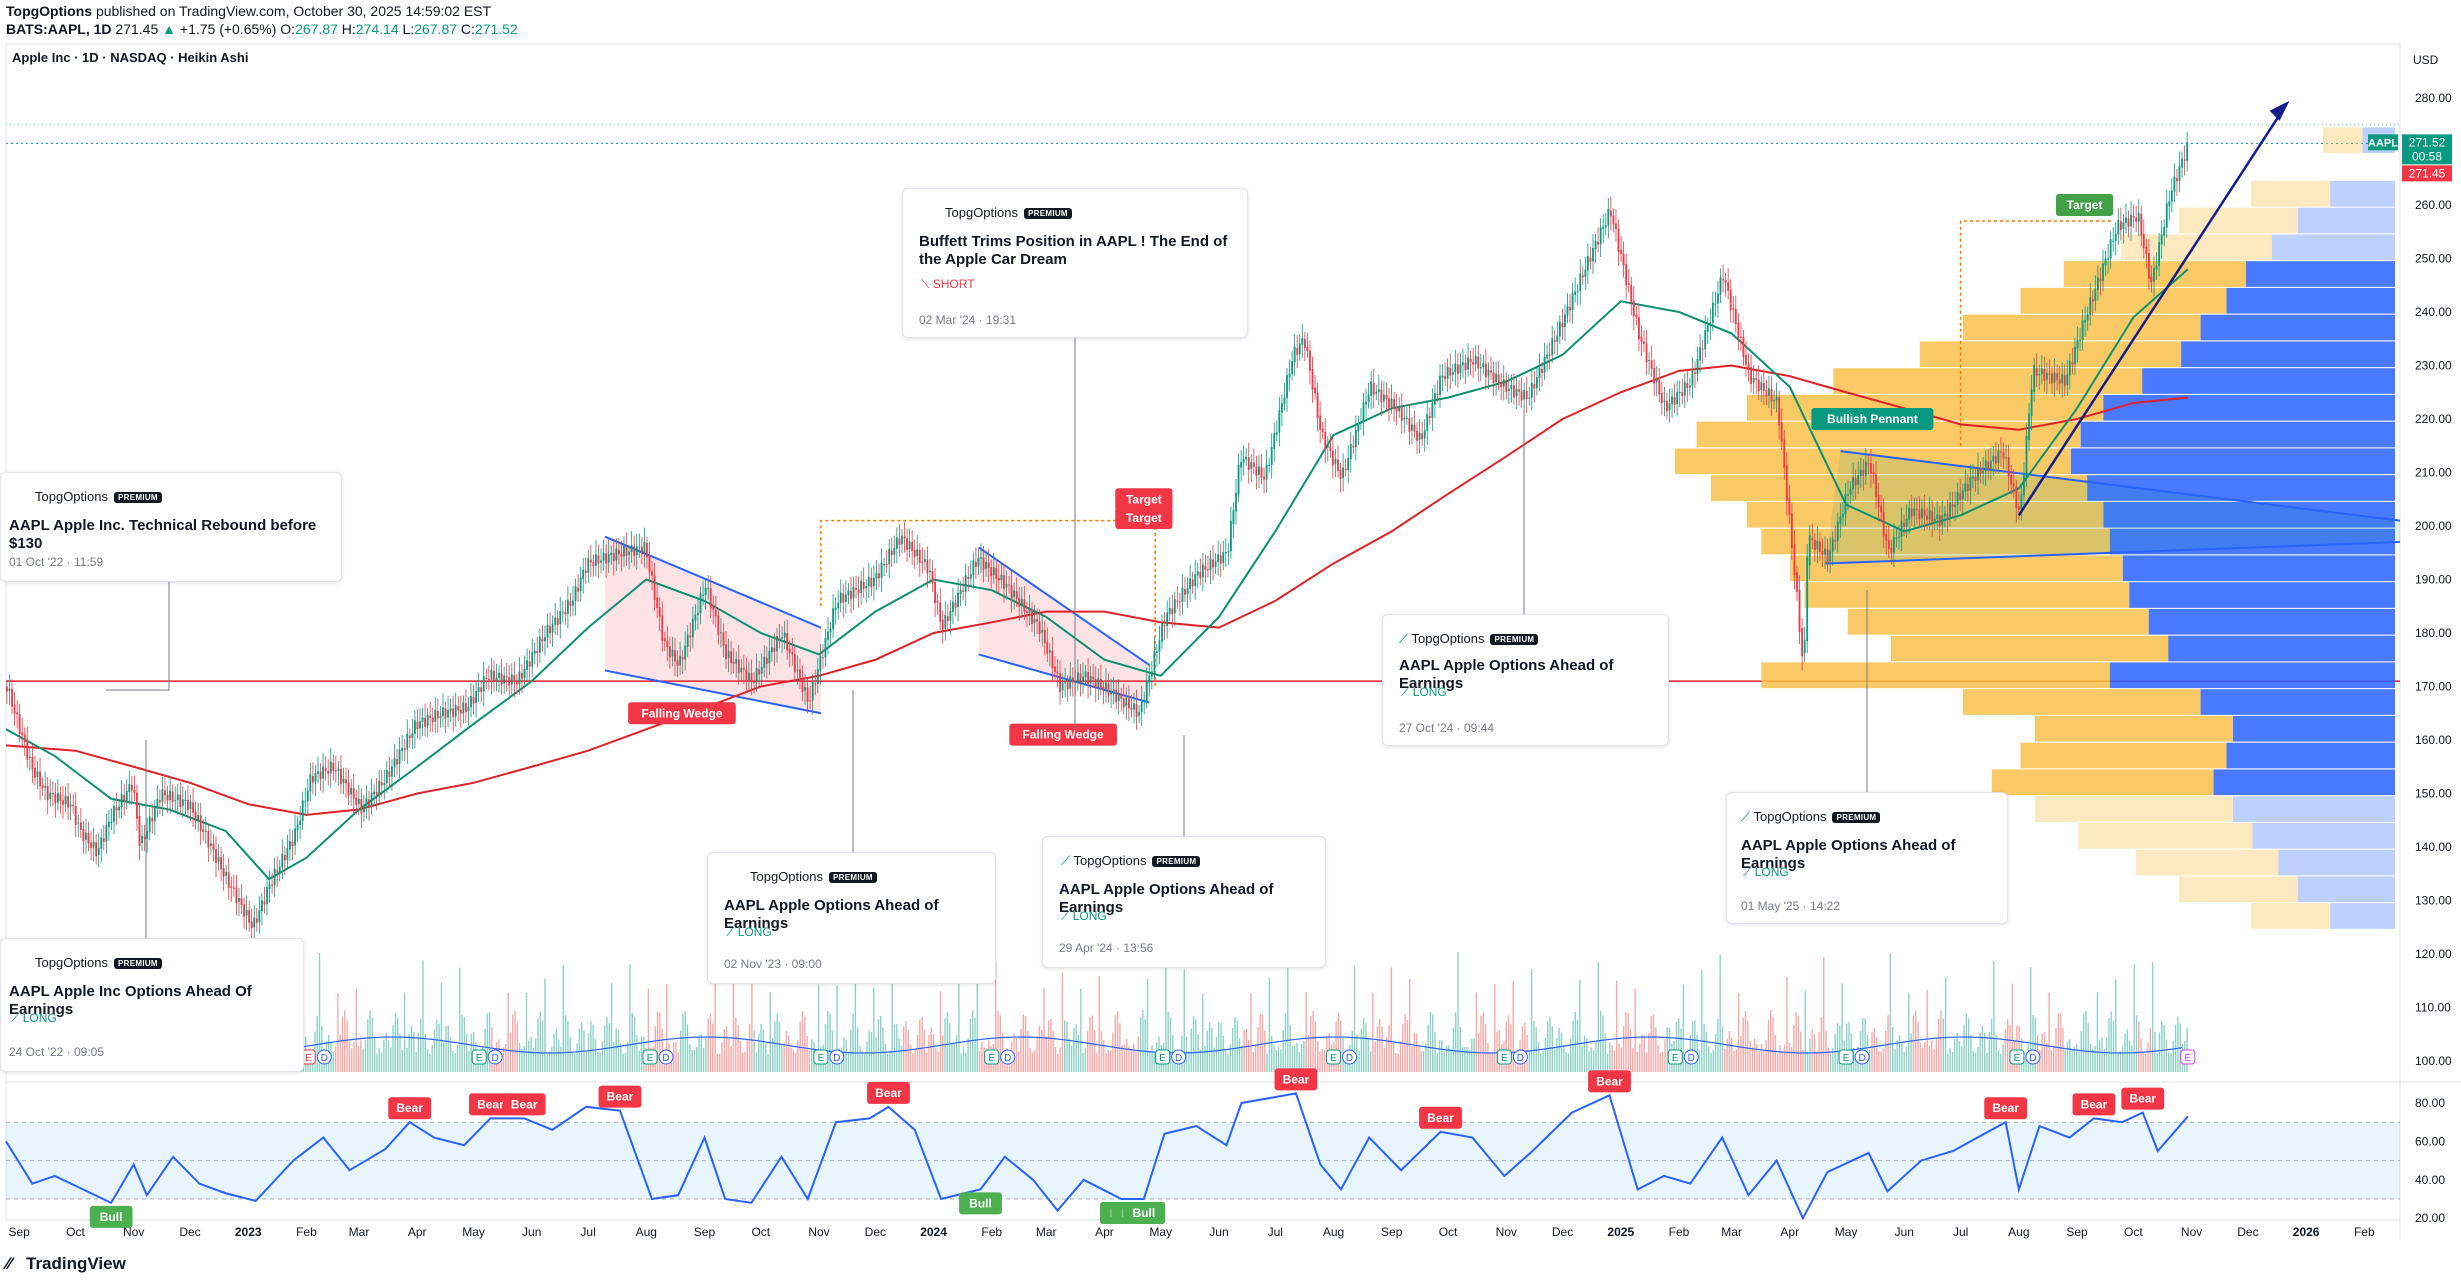 Image resolution: width=2461 pixels, height=1280 pixels. What do you see at coordinates (56, 562) in the screenshot?
I see `idea-date: 01 Oct '22 · 11:59` at bounding box center [56, 562].